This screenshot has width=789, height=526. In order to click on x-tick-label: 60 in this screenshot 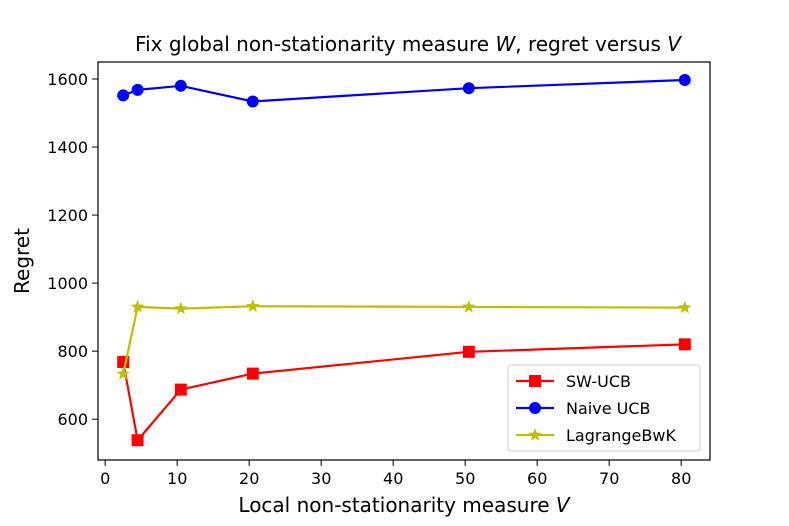, I will do `click(537, 478)`.